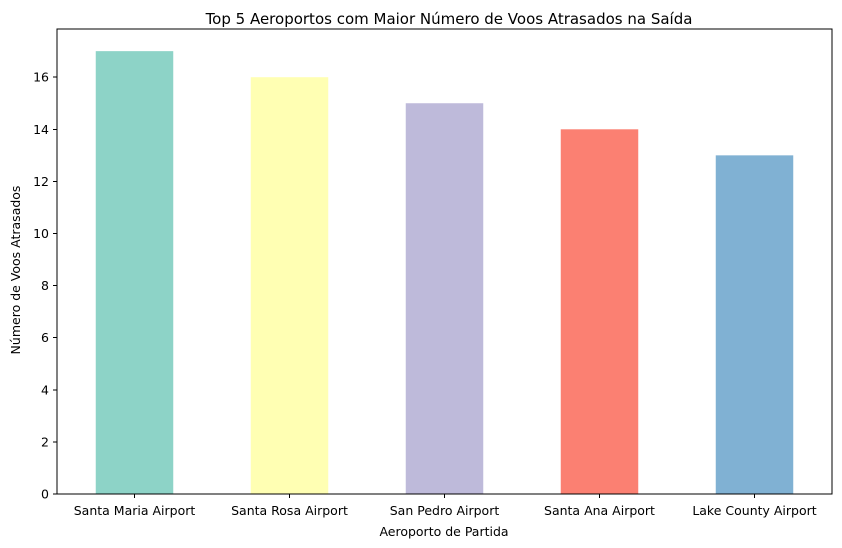  Describe the element at coordinates (443, 531) in the screenshot. I see `x-axis-label: Aeroporto de Partida` at that location.